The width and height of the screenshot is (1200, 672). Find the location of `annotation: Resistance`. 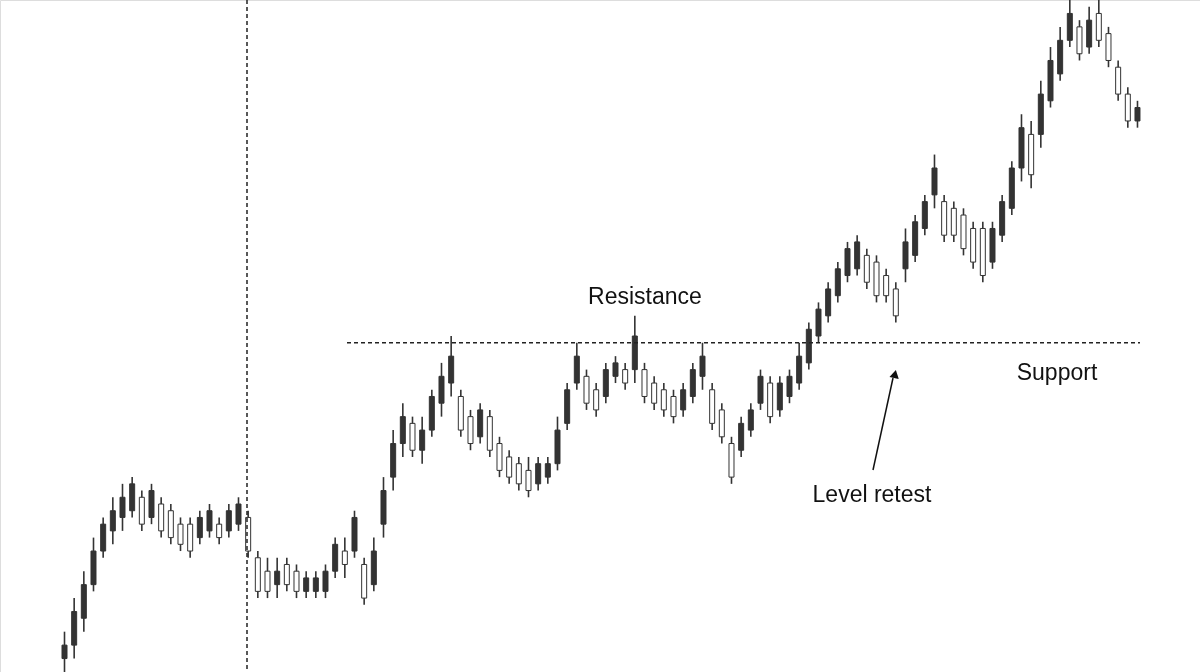

annotation: Resistance is located at coordinates (645, 296).